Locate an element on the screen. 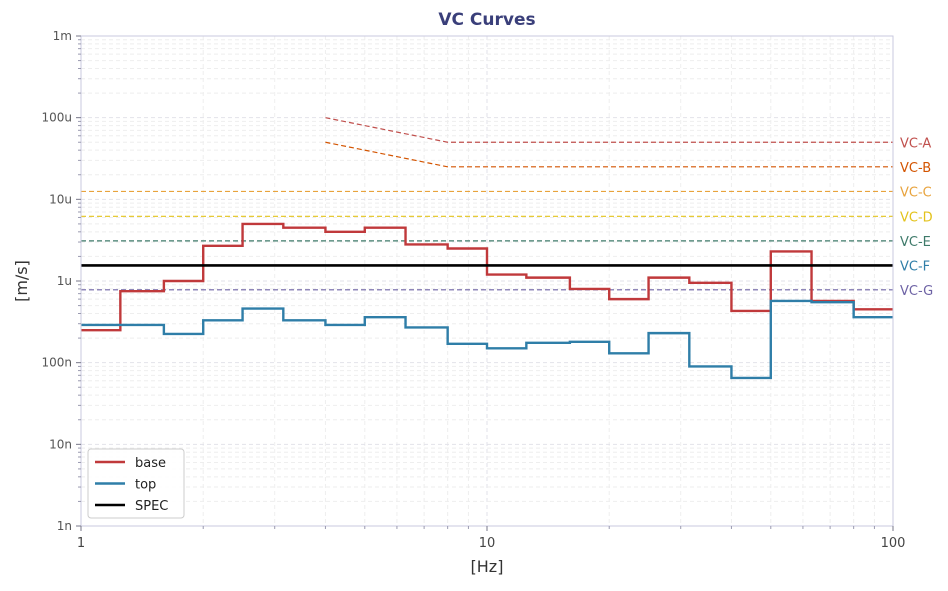 The image size is (948, 591). y-axis-label: [m/s] is located at coordinates (21, 281).